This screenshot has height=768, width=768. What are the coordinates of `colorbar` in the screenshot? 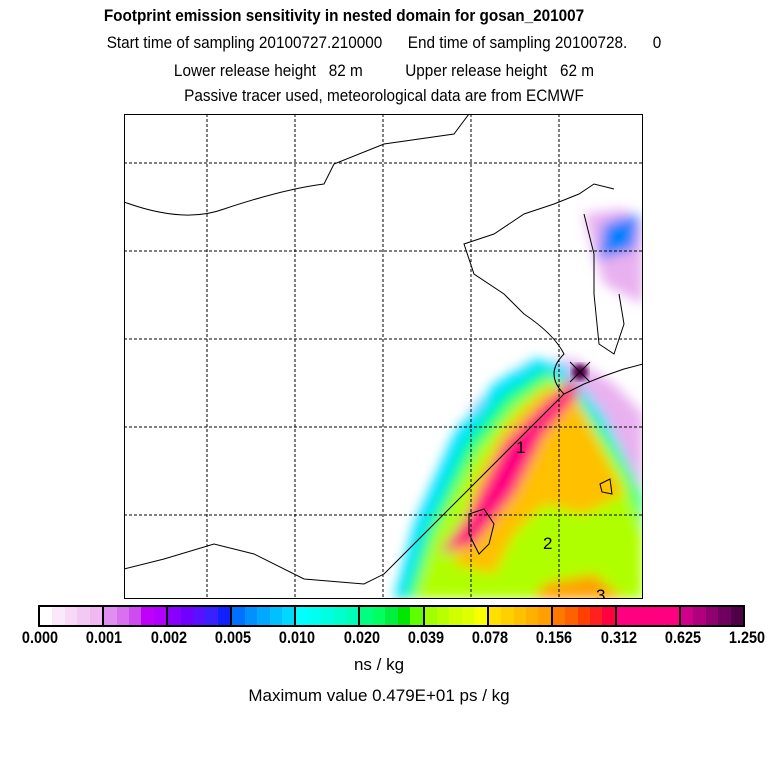 It's located at (391, 616).